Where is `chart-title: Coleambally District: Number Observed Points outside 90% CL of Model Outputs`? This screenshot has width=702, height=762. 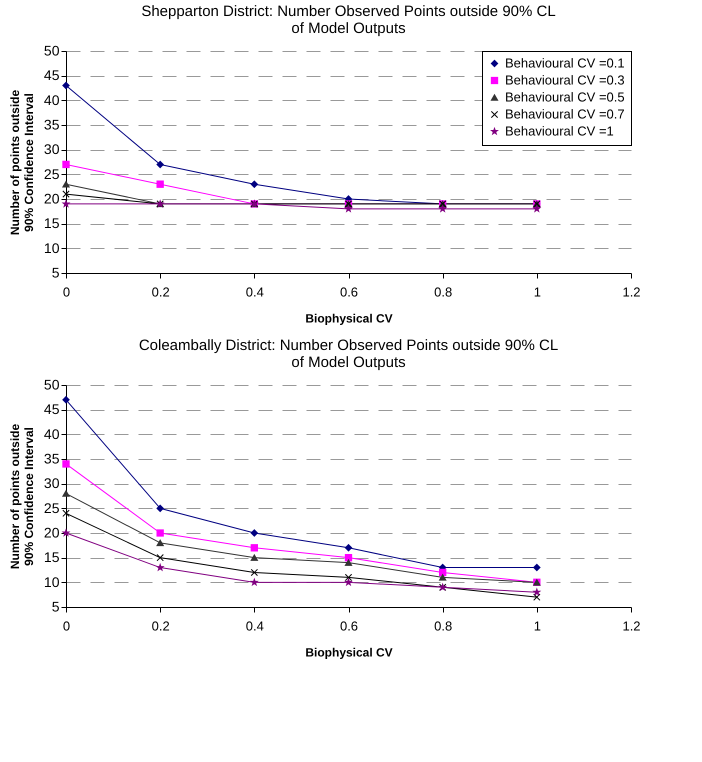 chart-title: Coleambally District: Number Observed Points outside 90% CL of Model Outputs is located at coordinates (348, 354).